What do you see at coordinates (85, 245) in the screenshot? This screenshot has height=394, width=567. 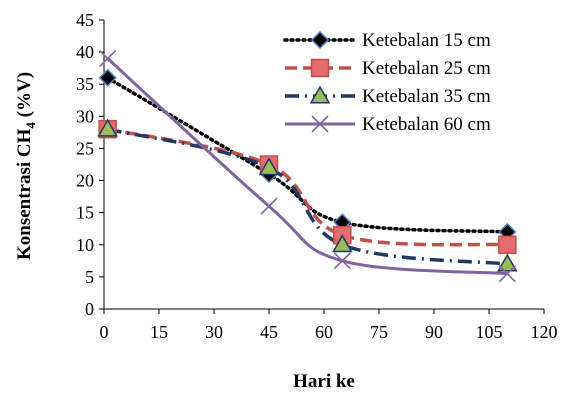 I see `y-tick-label: 10` at bounding box center [85, 245].